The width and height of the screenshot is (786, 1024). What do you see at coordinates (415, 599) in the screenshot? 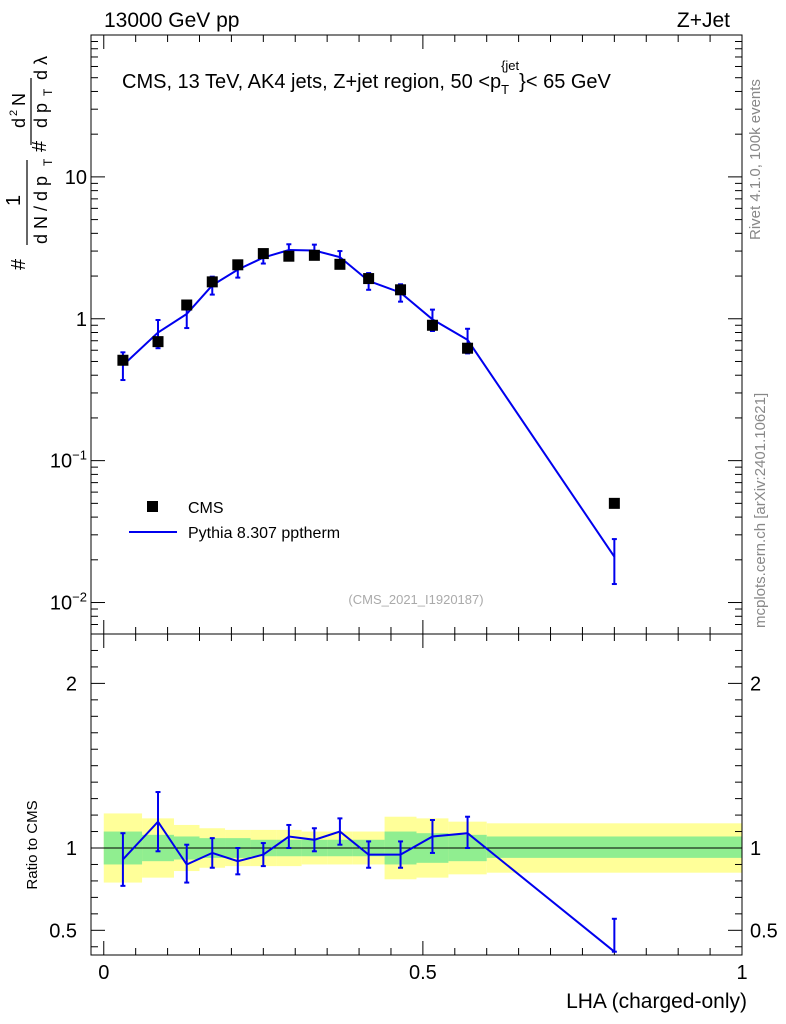
I see `analysis-watermark: (CMS_2021_I1920187)` at bounding box center [415, 599].